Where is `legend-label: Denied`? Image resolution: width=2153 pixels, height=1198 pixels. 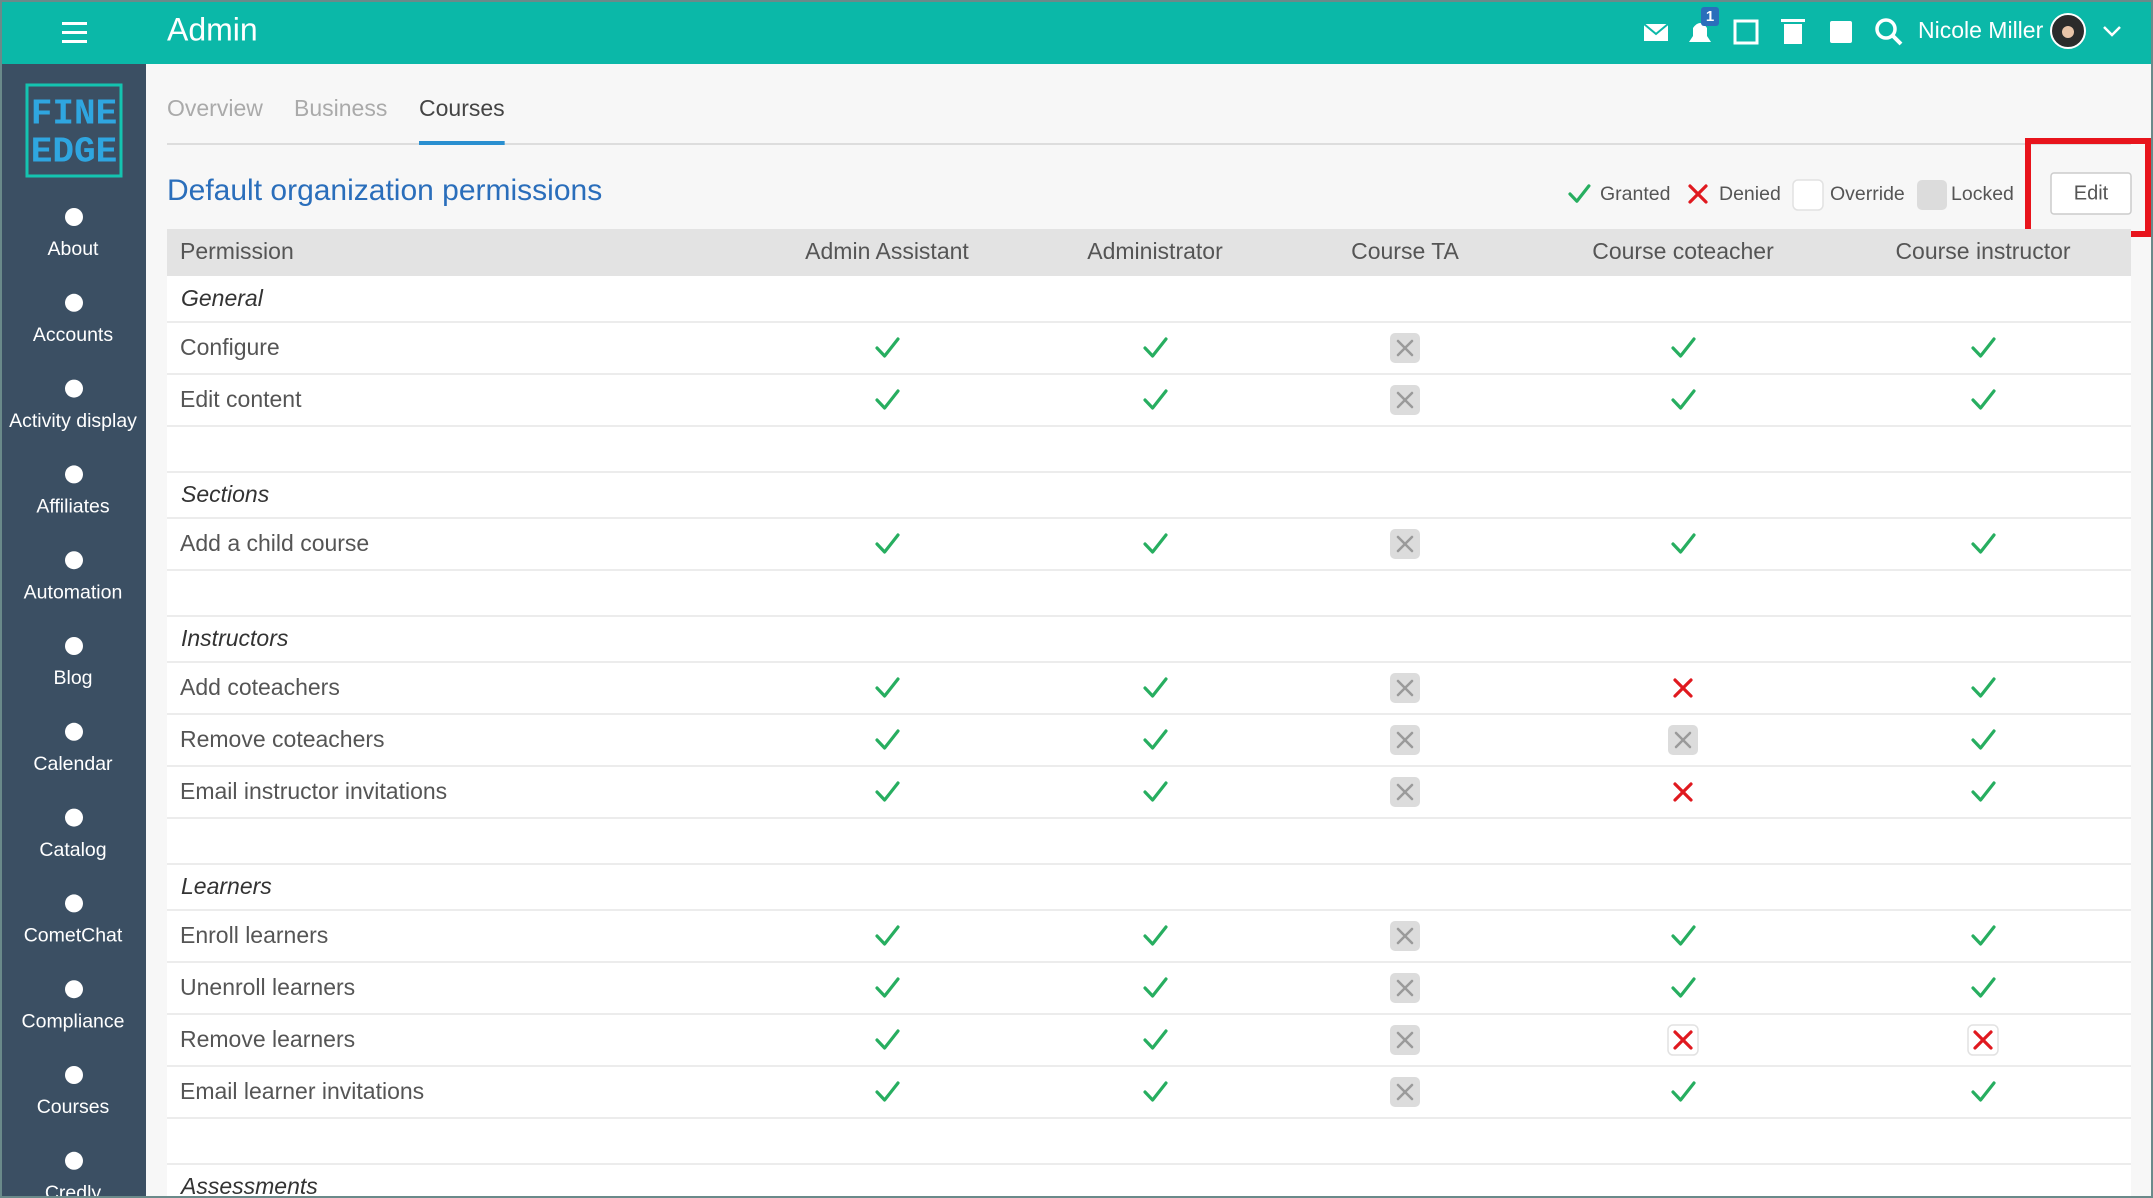 legend-label: Denied is located at coordinates (1750, 194).